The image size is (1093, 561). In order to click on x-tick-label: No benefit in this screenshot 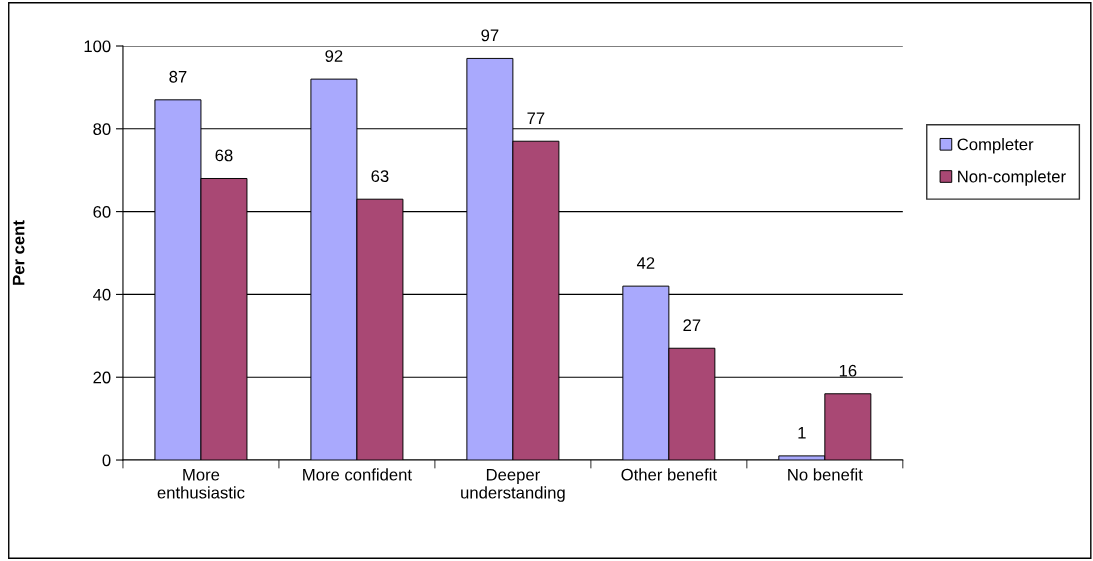, I will do `click(825, 474)`.